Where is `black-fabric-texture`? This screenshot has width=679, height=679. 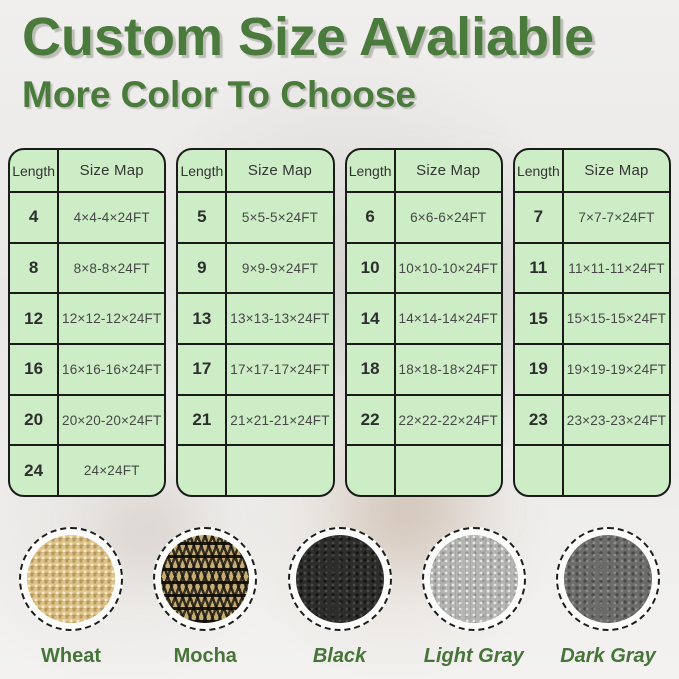
black-fabric-texture is located at coordinates (339, 579).